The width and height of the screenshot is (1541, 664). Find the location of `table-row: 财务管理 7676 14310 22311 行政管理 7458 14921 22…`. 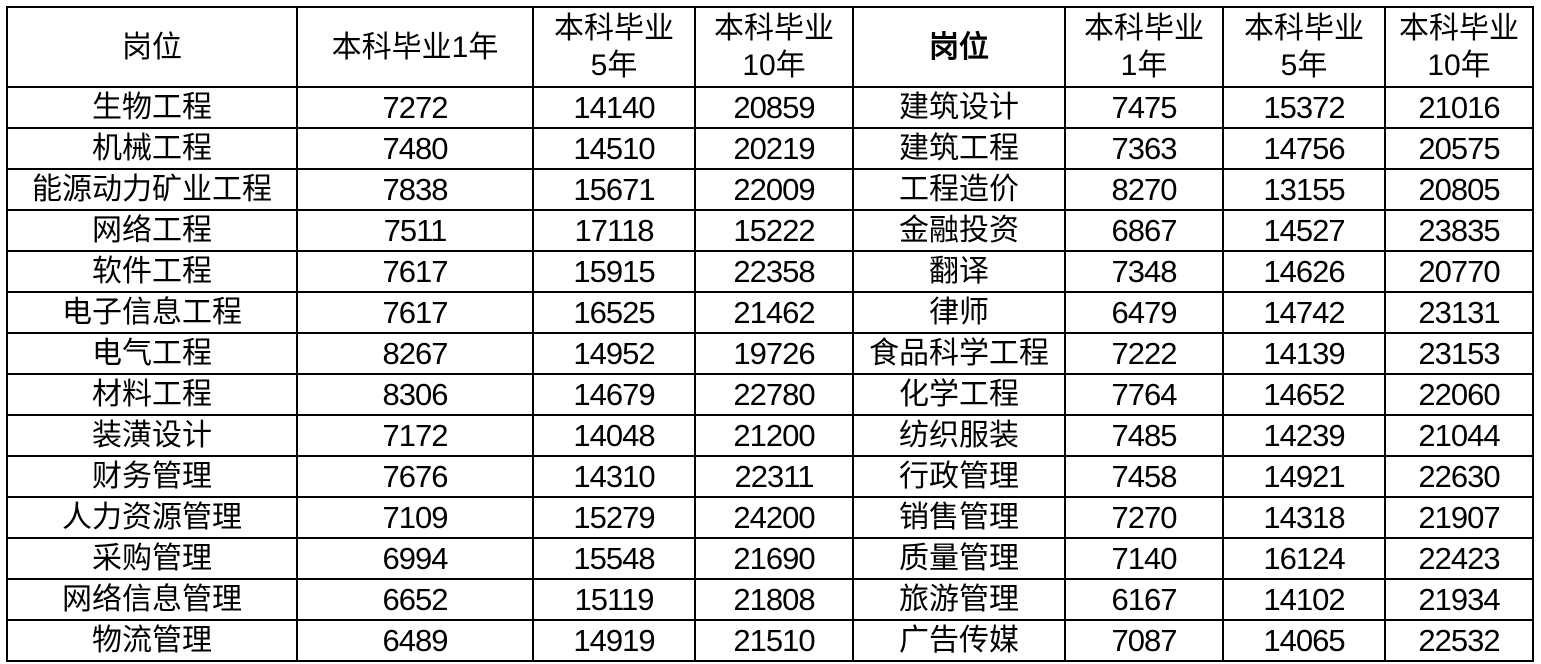

table-row: 财务管理 7676 14310 22311 行政管理 7458 14921 22… is located at coordinates (770, 476).